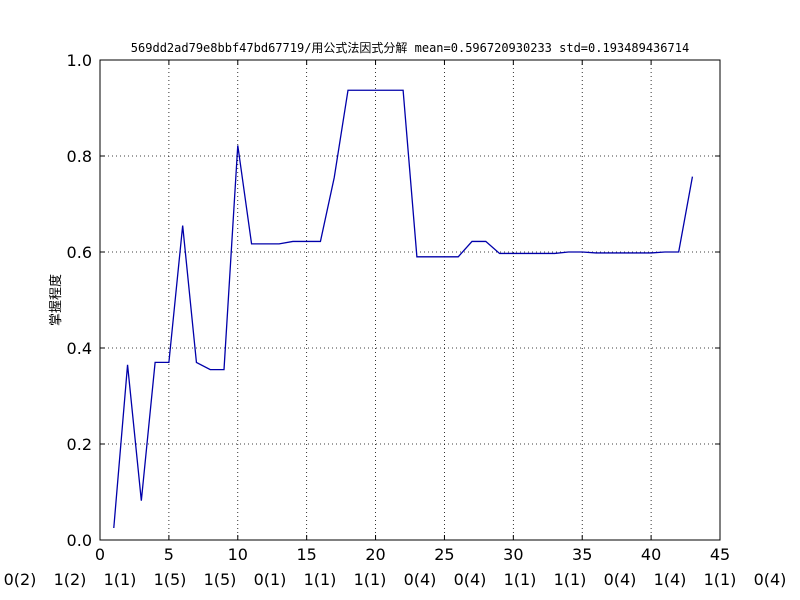 The width and height of the screenshot is (800, 600). What do you see at coordinates (375, 554) in the screenshot?
I see `x-tick-label: 20` at bounding box center [375, 554].